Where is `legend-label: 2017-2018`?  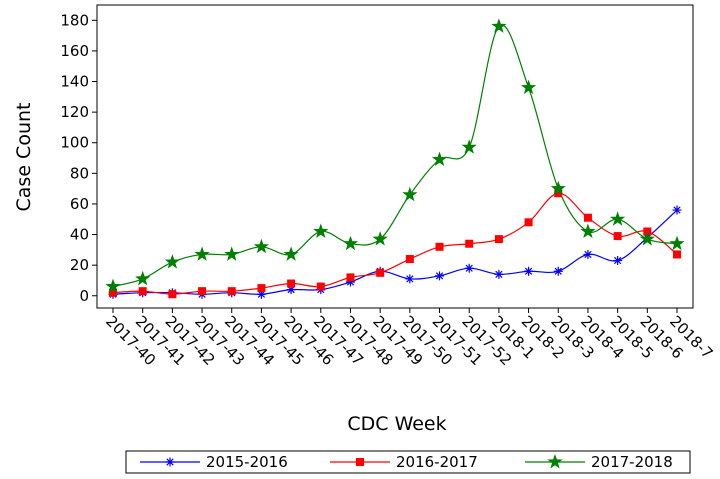
legend-label: 2017-2018 is located at coordinates (632, 462).